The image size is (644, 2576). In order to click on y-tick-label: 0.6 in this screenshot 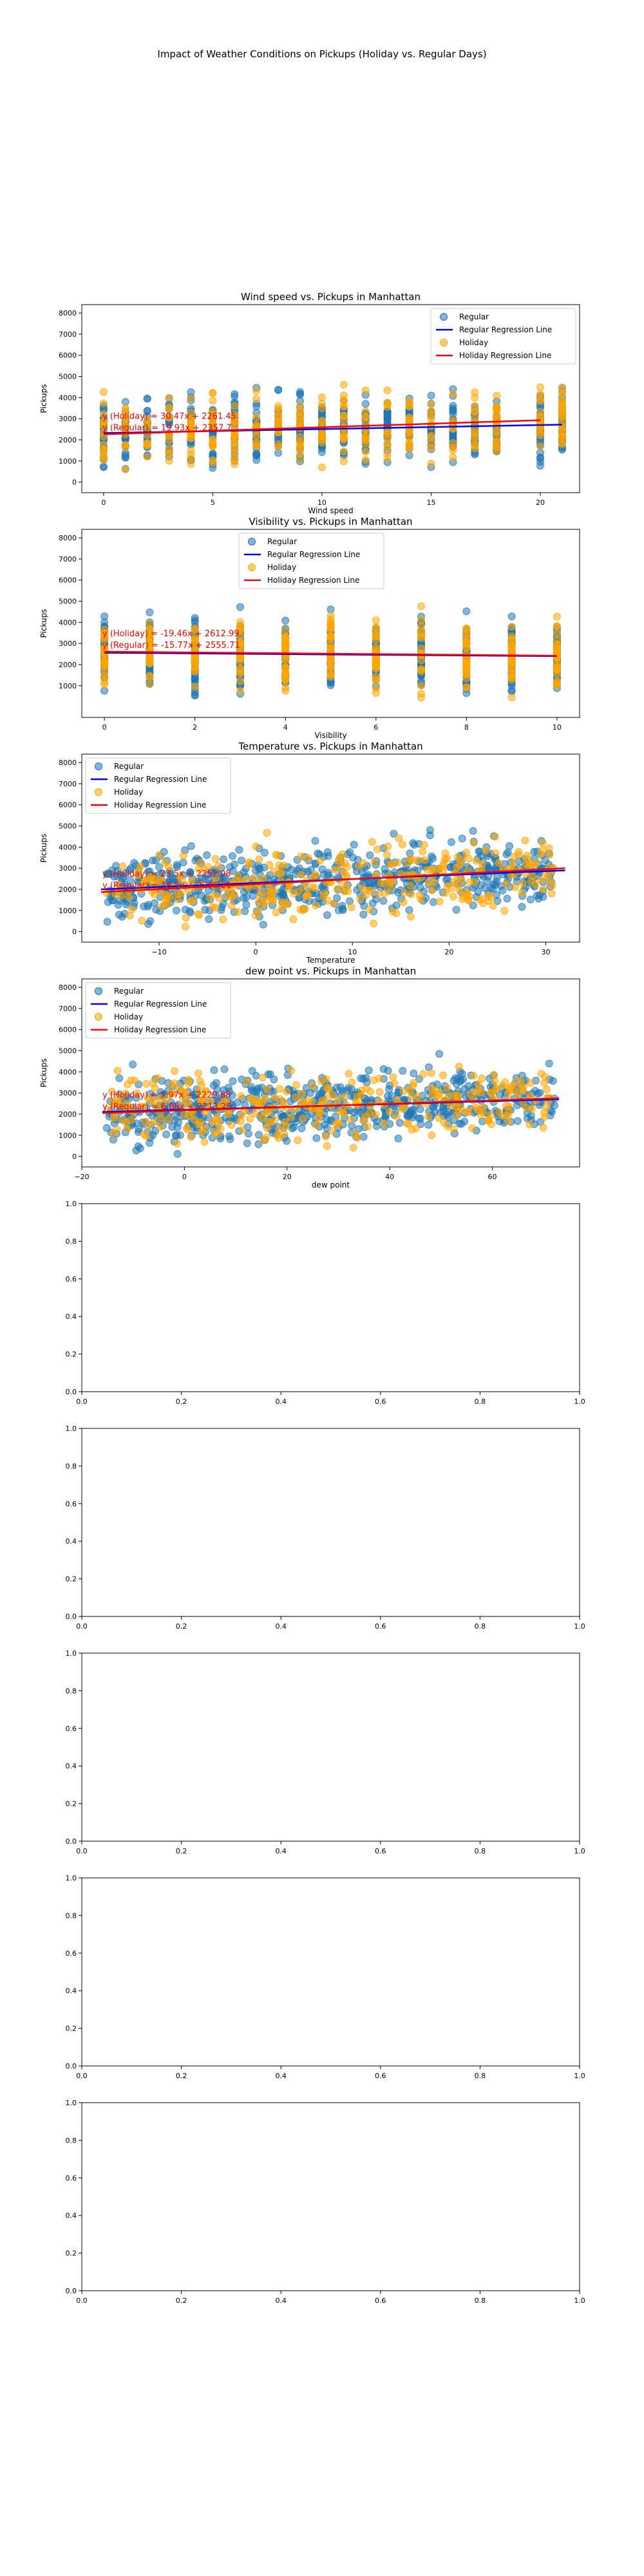, I will do `click(71, 1279)`.